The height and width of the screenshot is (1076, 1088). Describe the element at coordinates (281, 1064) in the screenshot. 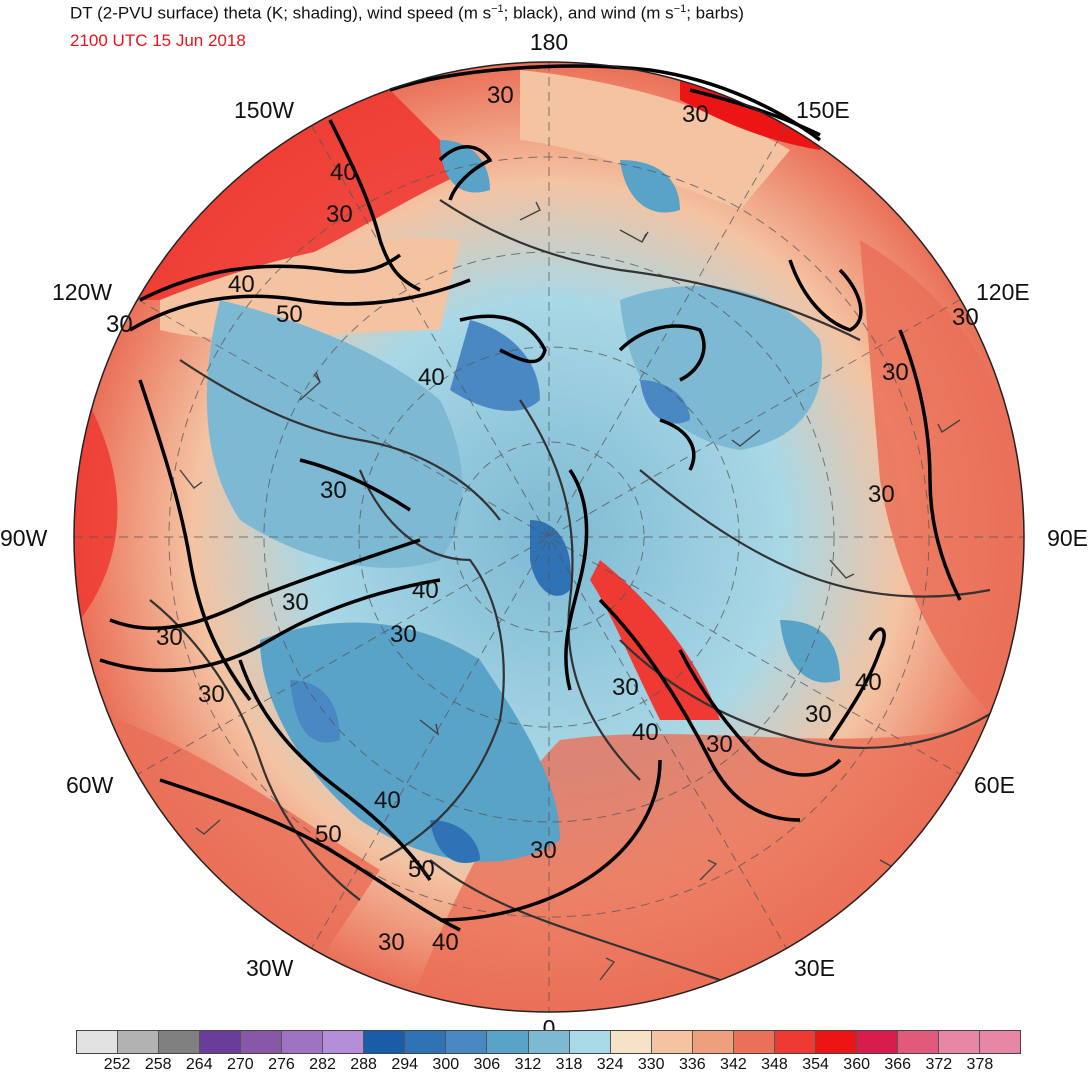

I see `colorbar-tick-label: 276` at that location.